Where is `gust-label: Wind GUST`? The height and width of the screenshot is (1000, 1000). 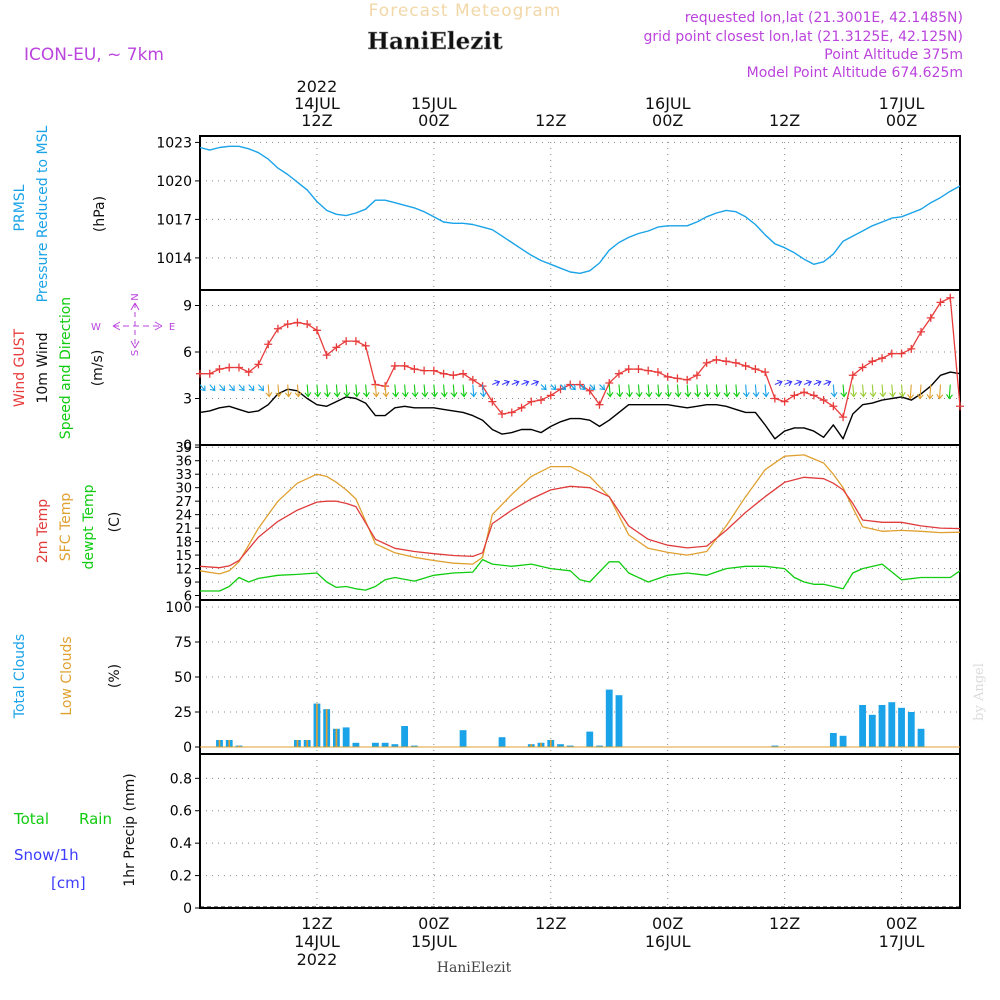 gust-label: Wind GUST is located at coordinates (20, 367).